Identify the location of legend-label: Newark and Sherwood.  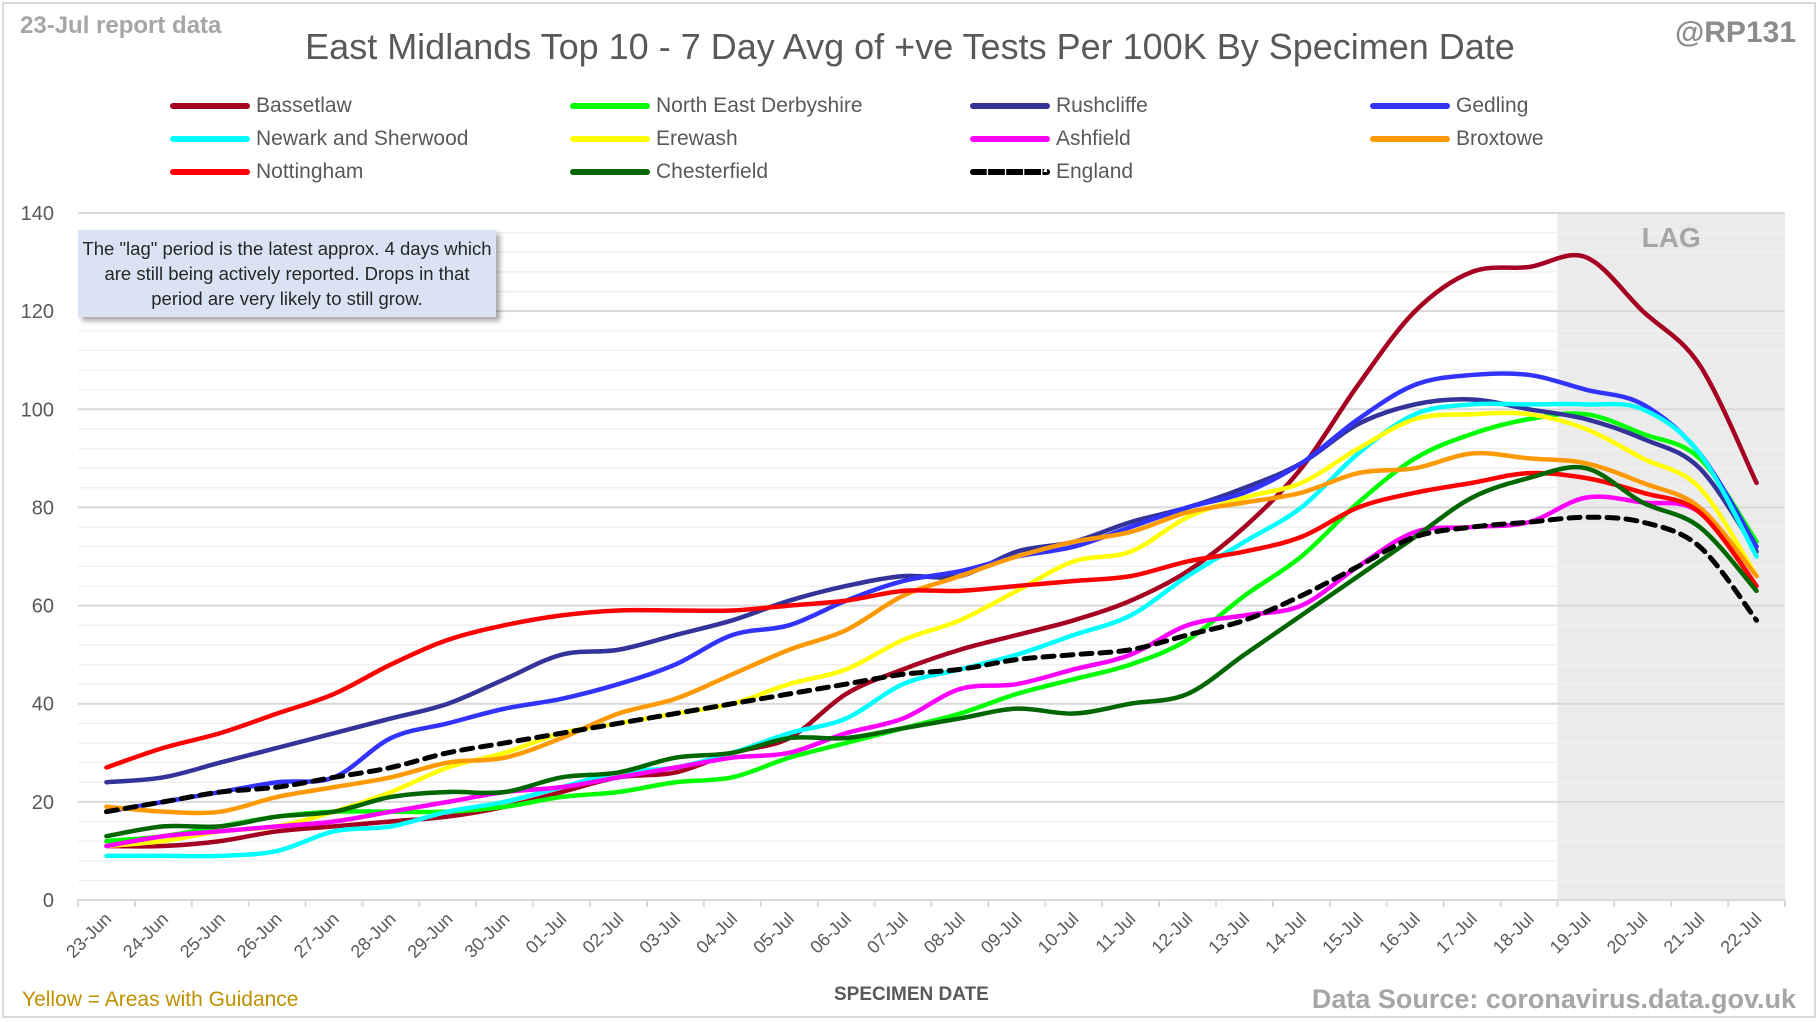
(362, 138).